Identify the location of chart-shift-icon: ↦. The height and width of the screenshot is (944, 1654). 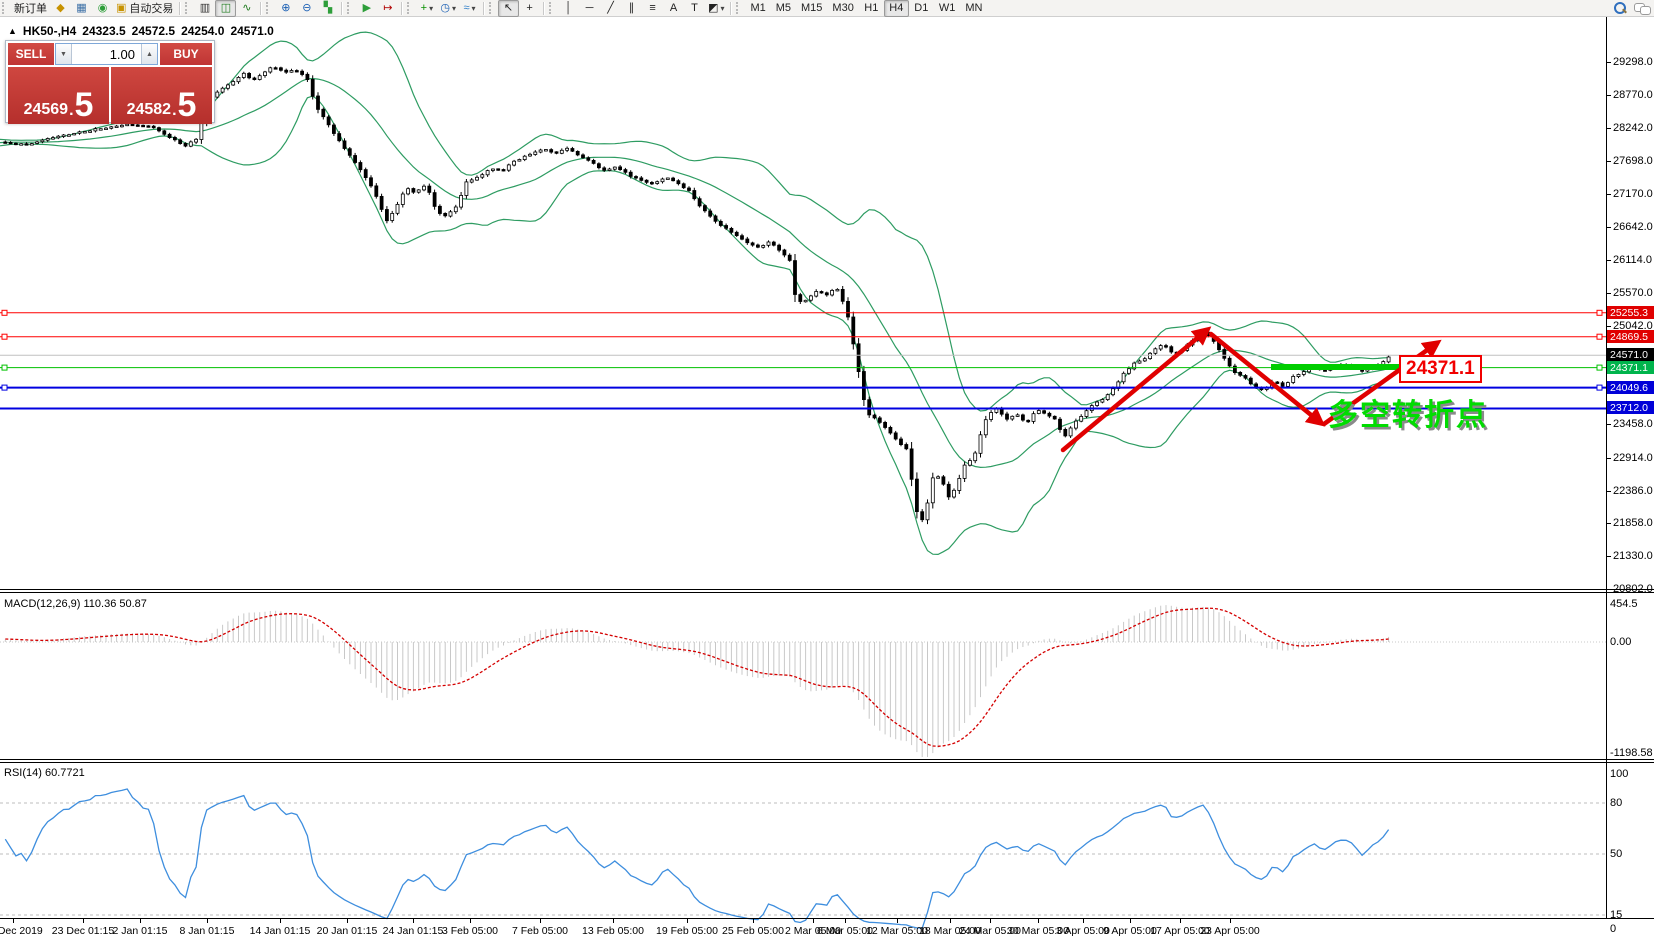
(387, 8).